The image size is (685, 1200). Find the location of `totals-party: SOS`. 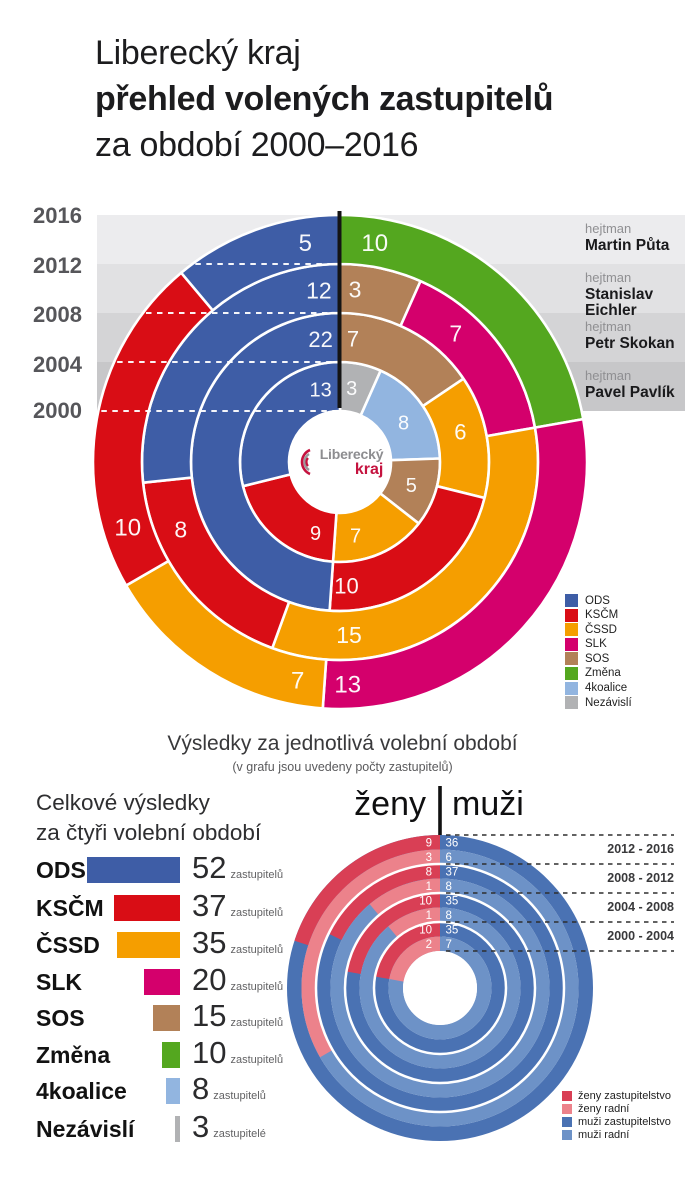

totals-party: SOS is located at coordinates (60, 1018).